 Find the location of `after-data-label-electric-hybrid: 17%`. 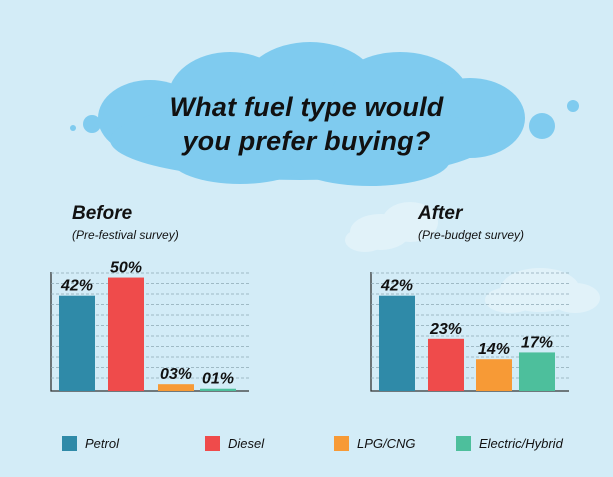

after-data-label-electric-hybrid: 17% is located at coordinates (537, 342).